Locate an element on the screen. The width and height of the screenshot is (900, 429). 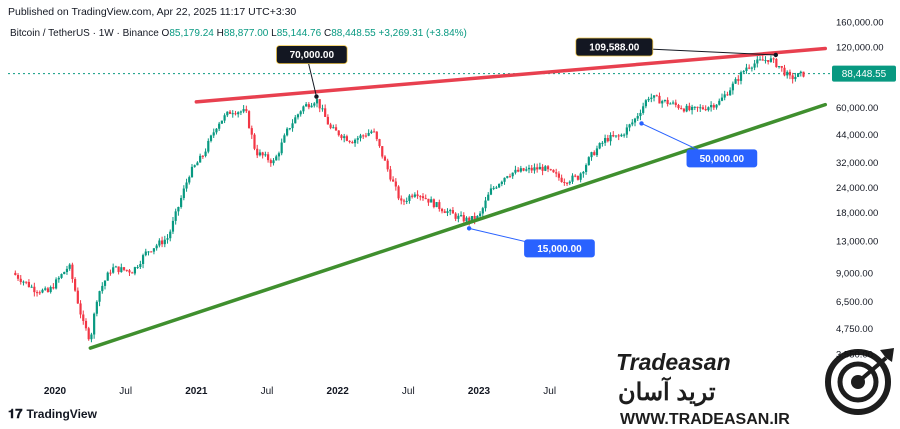
open-value: 85,179.24 is located at coordinates (191, 33).